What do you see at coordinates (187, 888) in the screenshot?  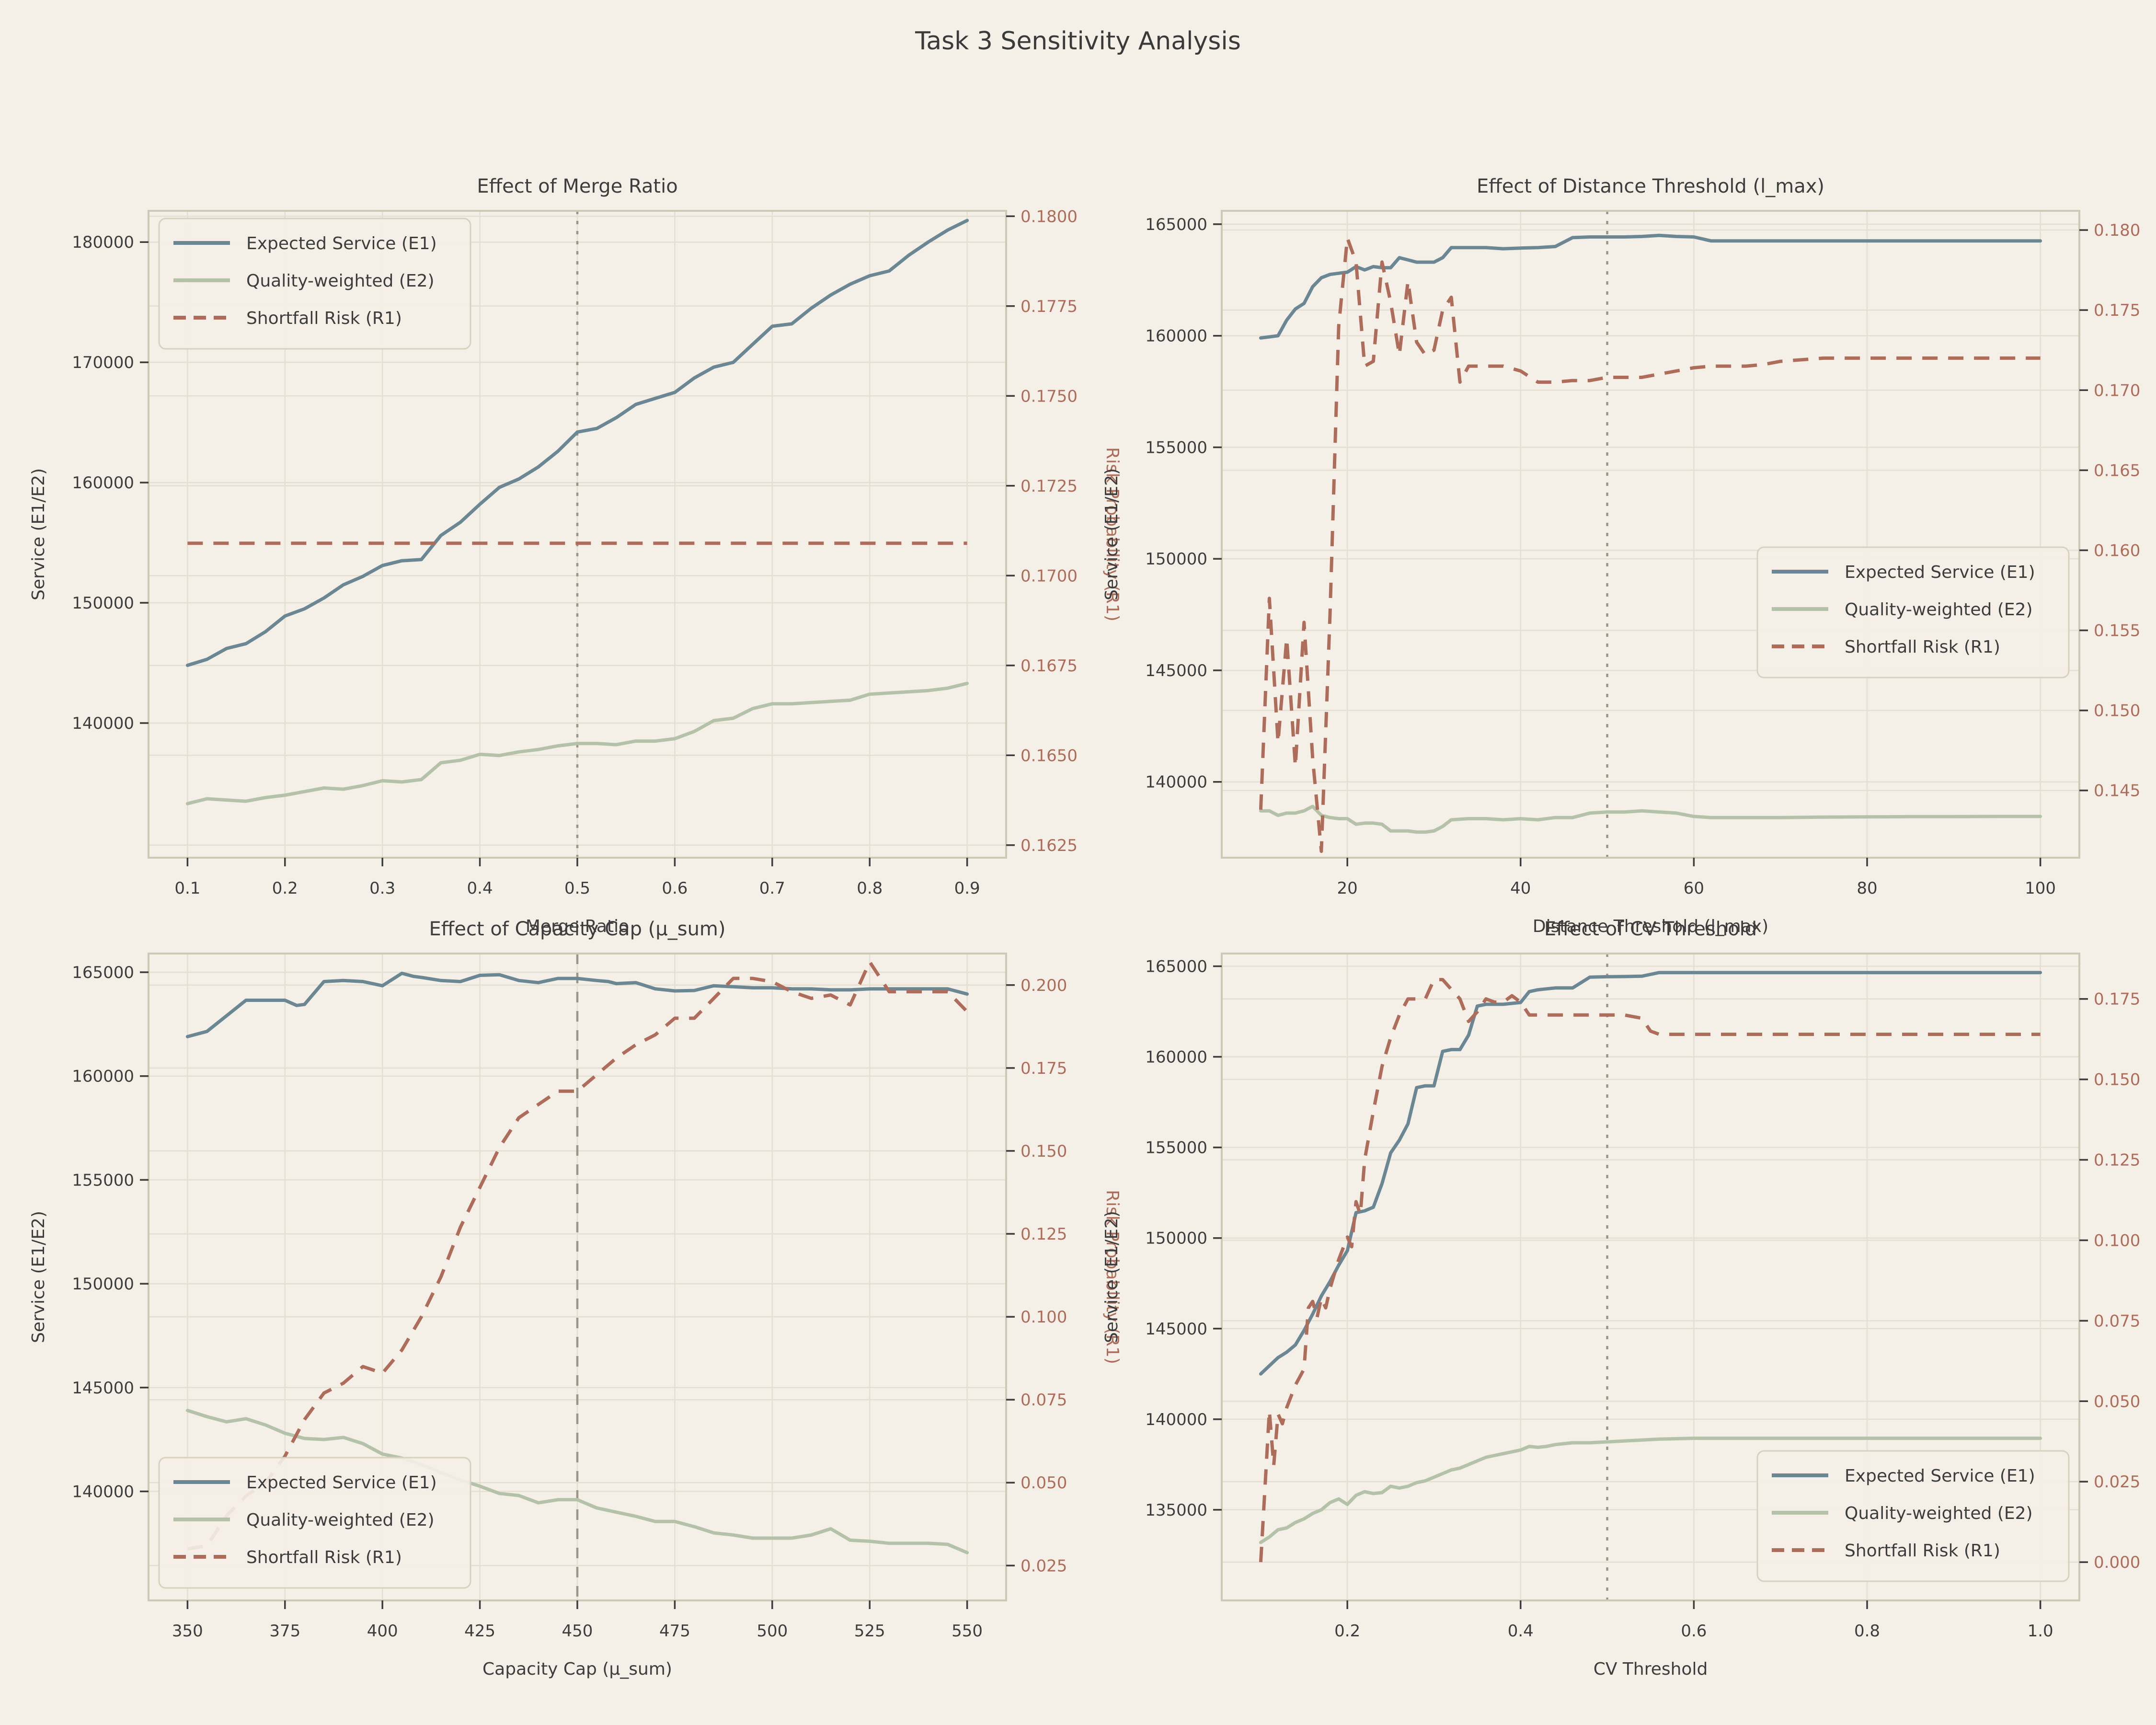 I see `x-tick-label: 0.1` at bounding box center [187, 888].